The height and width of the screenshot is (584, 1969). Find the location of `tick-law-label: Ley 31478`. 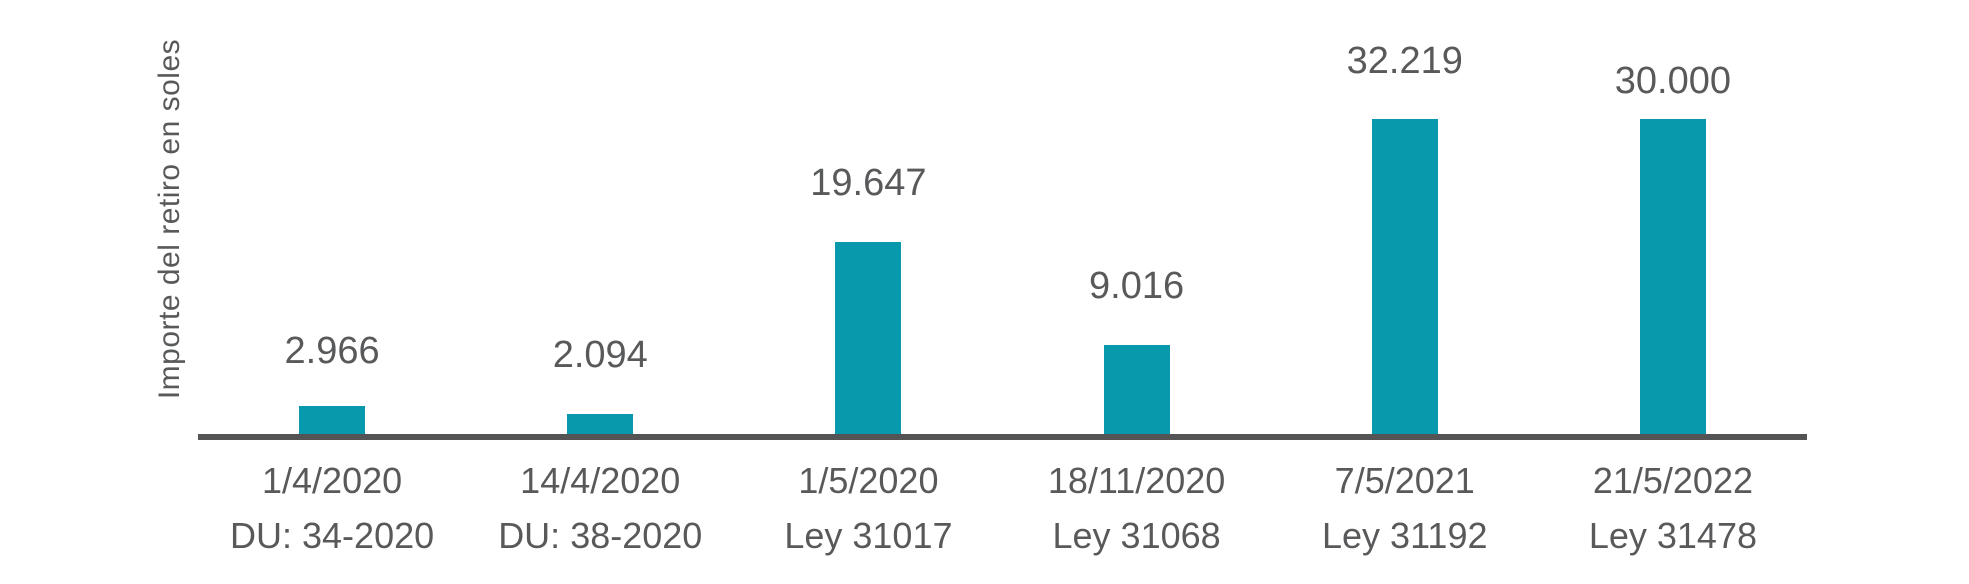

tick-law-label: Ley 31478 is located at coordinates (1672, 535).